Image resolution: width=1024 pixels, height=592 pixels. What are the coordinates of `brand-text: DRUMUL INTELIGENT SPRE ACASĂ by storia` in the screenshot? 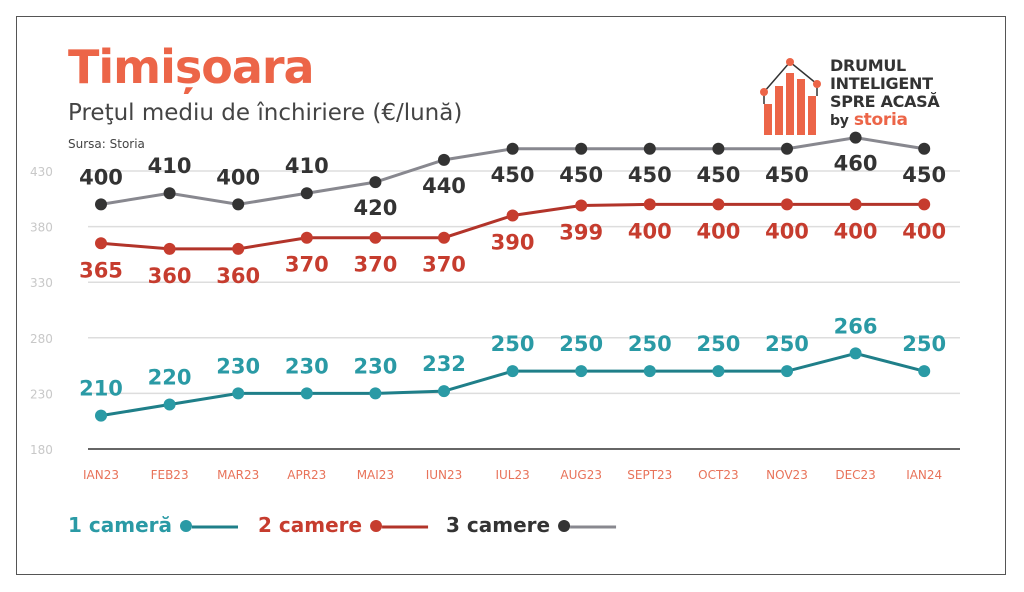 It's located at (885, 93).